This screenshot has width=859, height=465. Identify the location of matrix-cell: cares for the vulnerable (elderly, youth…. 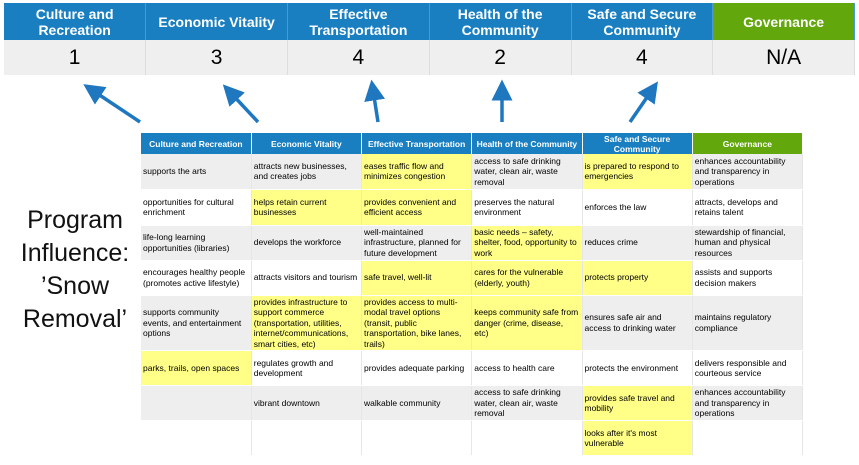
(527, 278).